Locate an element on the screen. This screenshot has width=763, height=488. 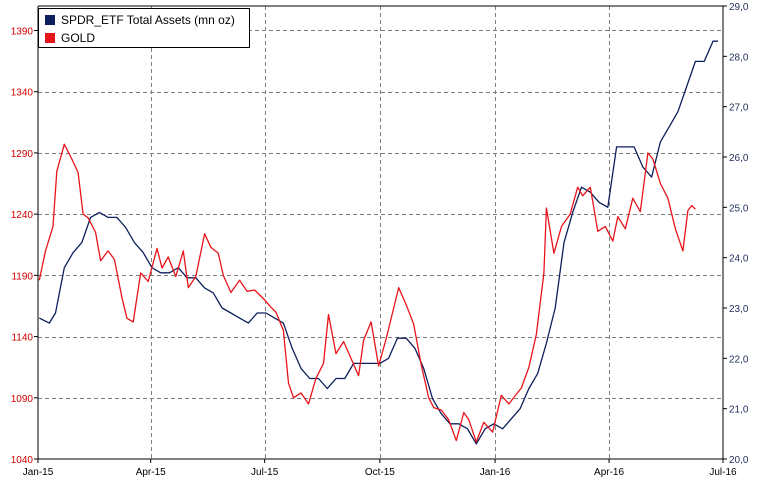
y-right-tick-label: 22,0 is located at coordinates (739, 359).